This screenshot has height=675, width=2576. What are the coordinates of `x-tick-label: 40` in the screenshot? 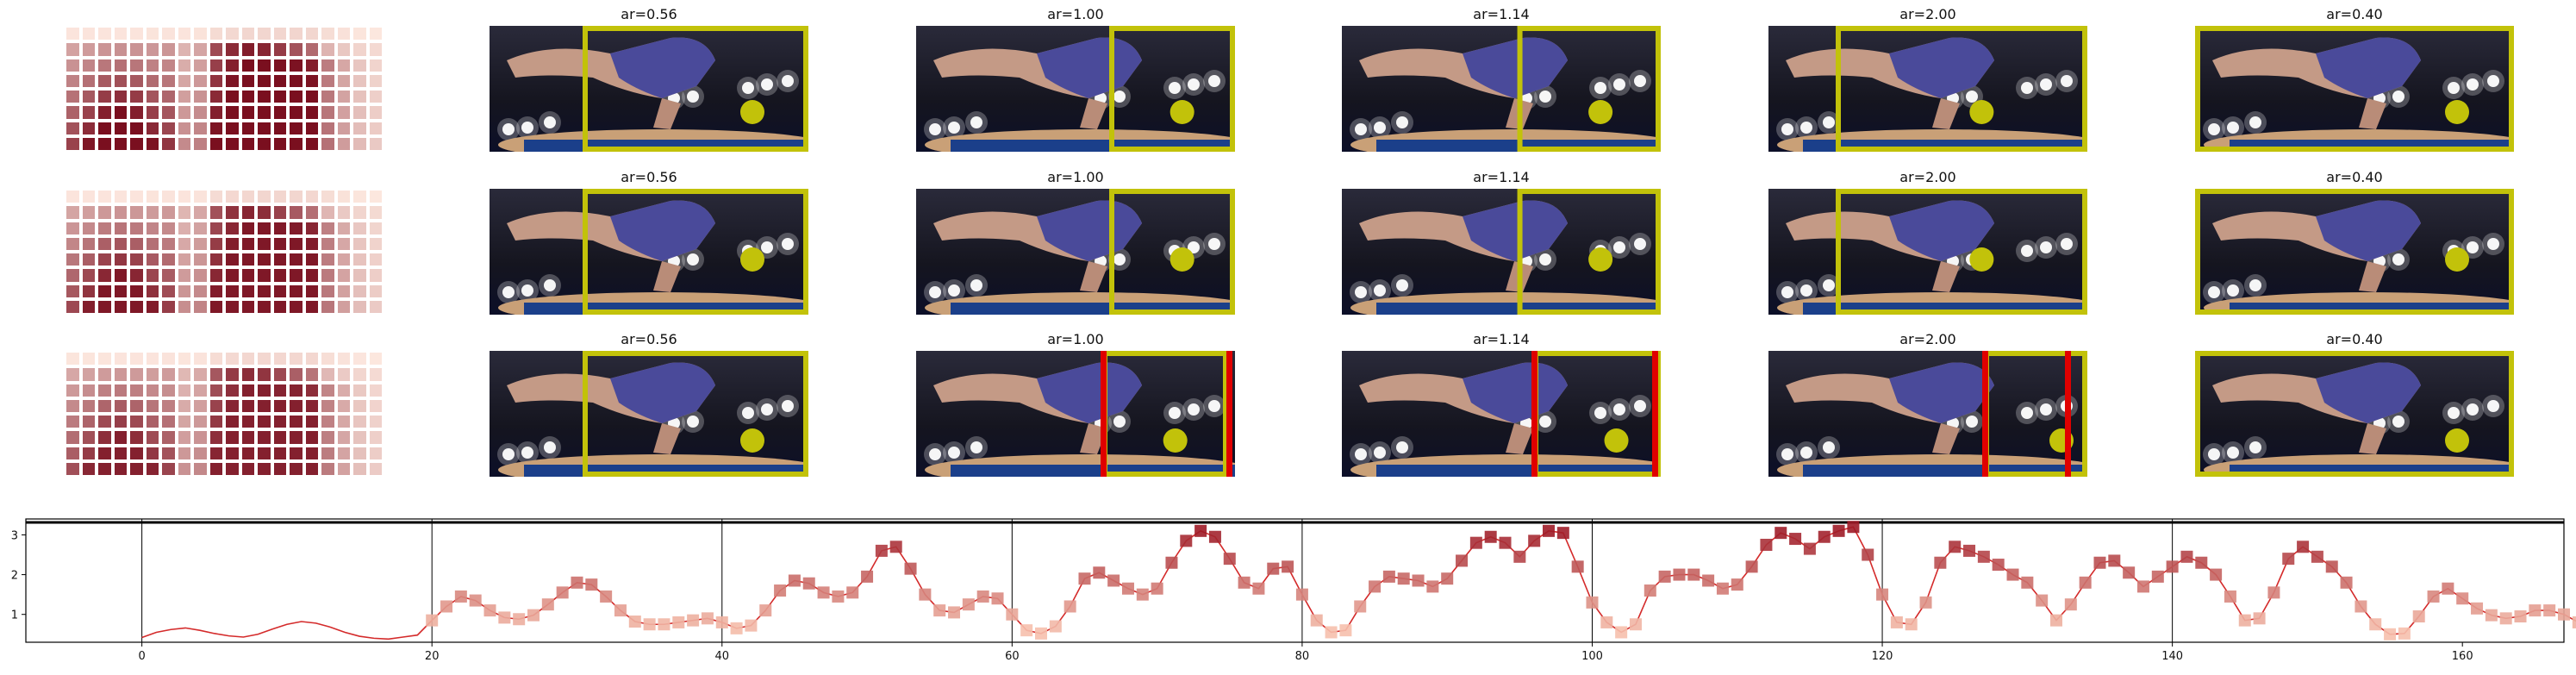 It's located at (721, 656).